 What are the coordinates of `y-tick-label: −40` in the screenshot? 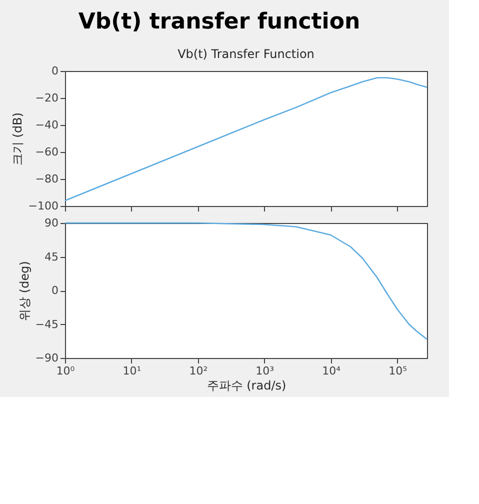 It's located at (46, 125).